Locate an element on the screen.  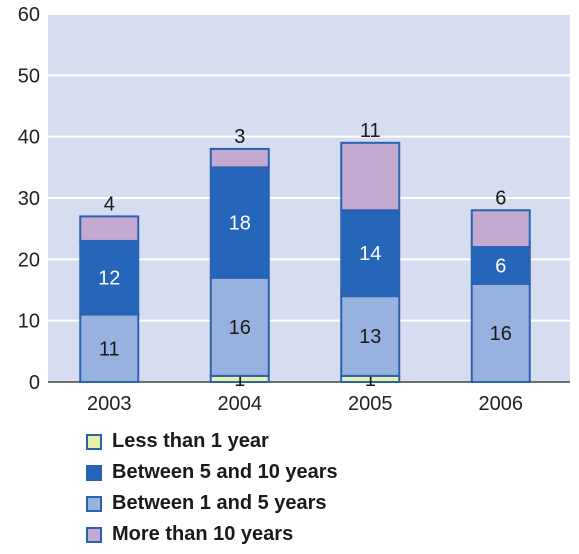
y-tick-label: 30 is located at coordinates (29, 199).